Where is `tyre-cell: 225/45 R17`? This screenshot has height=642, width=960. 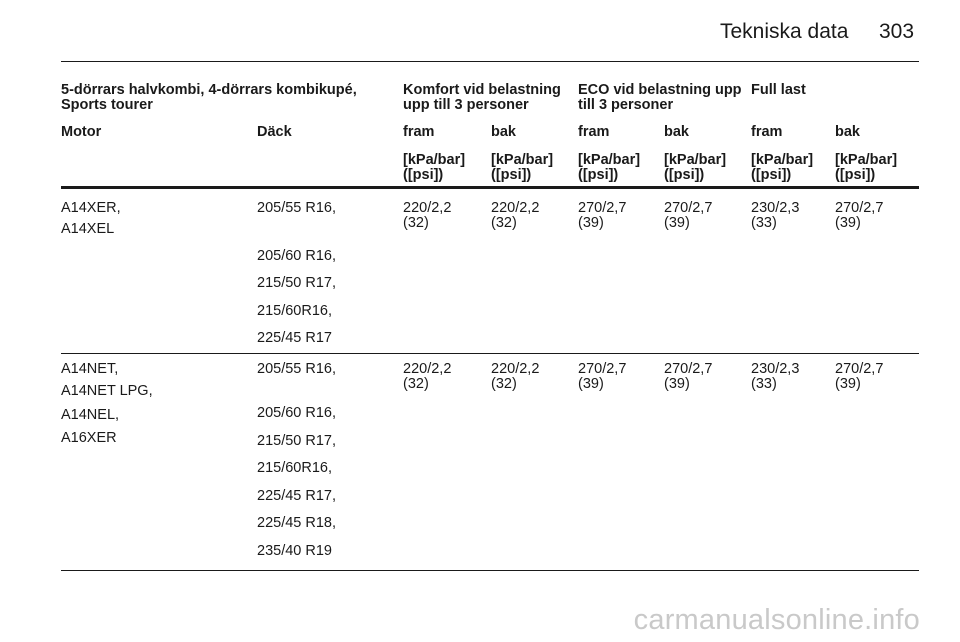 tyre-cell: 225/45 R17 is located at coordinates (294, 338).